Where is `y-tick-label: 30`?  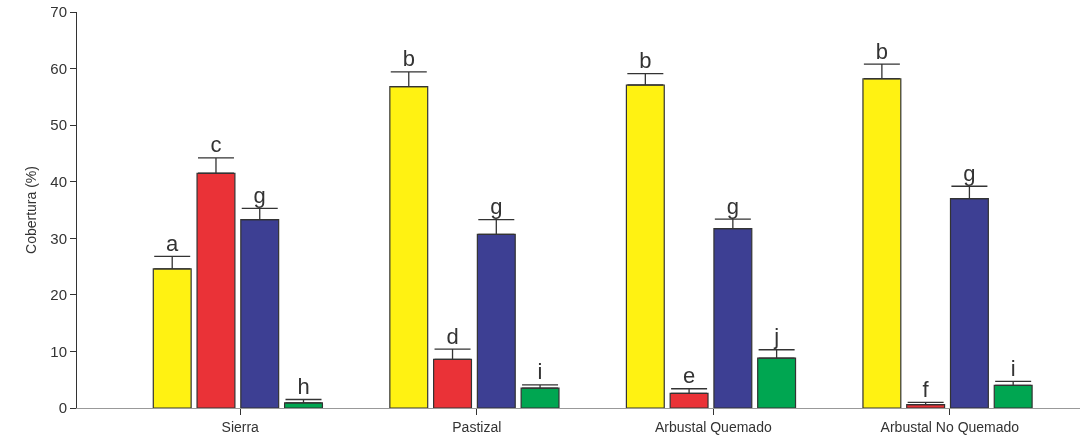 y-tick-label: 30 is located at coordinates (58, 238).